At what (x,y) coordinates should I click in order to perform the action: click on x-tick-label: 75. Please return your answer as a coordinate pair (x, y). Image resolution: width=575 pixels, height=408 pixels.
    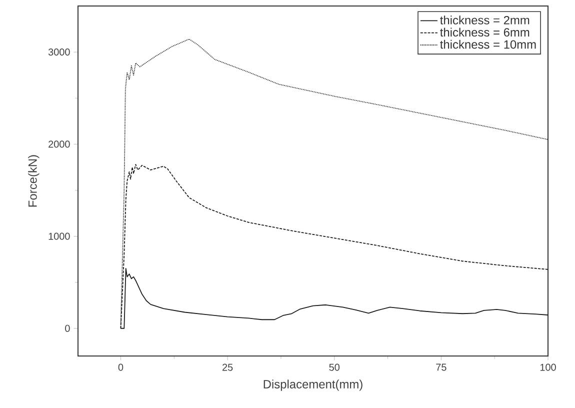
    Looking at the image, I should click on (441, 367).